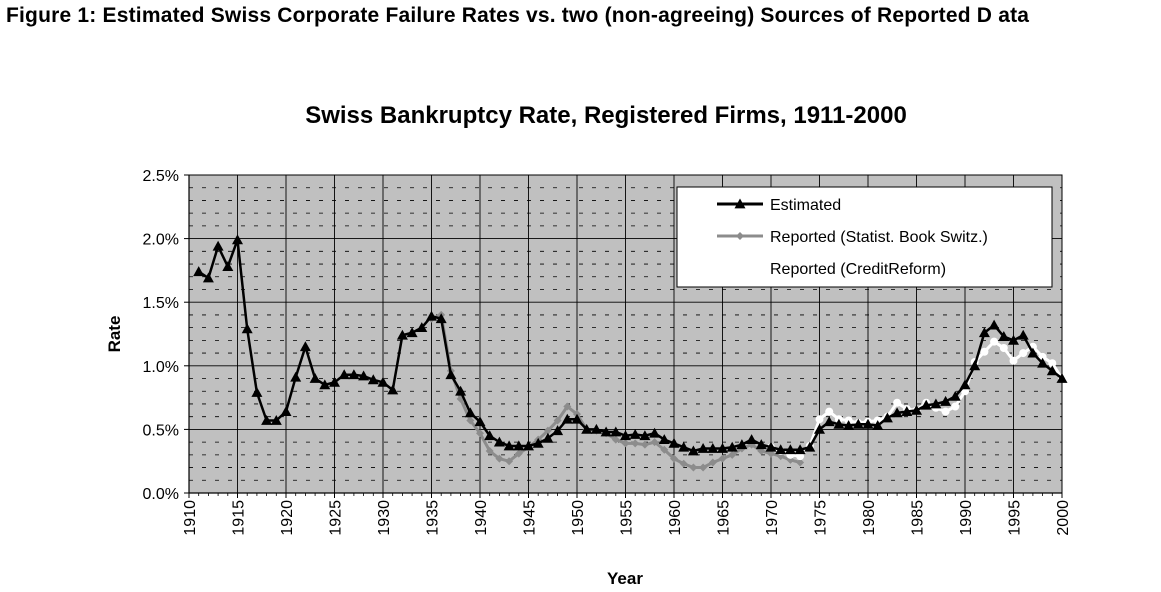 The height and width of the screenshot is (592, 1161). I want to click on x-tick-label: 1995, so click(1015, 518).